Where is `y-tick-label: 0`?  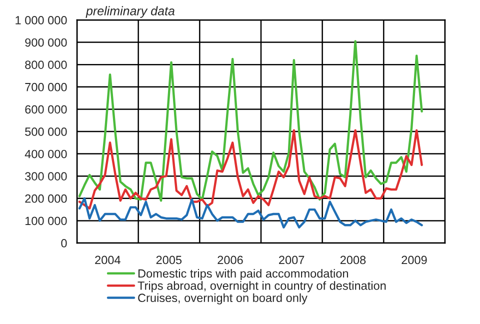
y-tick-label: 0 is located at coordinates (64, 243).